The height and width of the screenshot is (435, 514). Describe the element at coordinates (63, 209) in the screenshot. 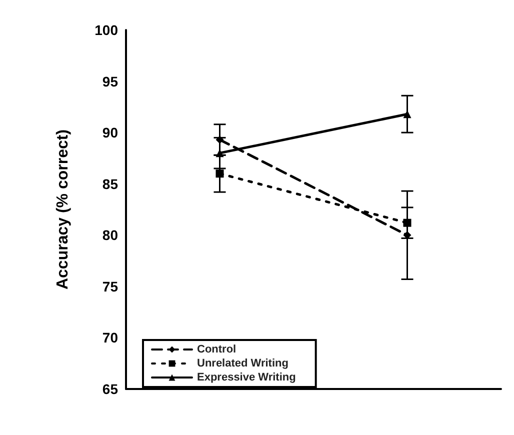

I see `y-axis-title: Accuracy (% correct)` at that location.